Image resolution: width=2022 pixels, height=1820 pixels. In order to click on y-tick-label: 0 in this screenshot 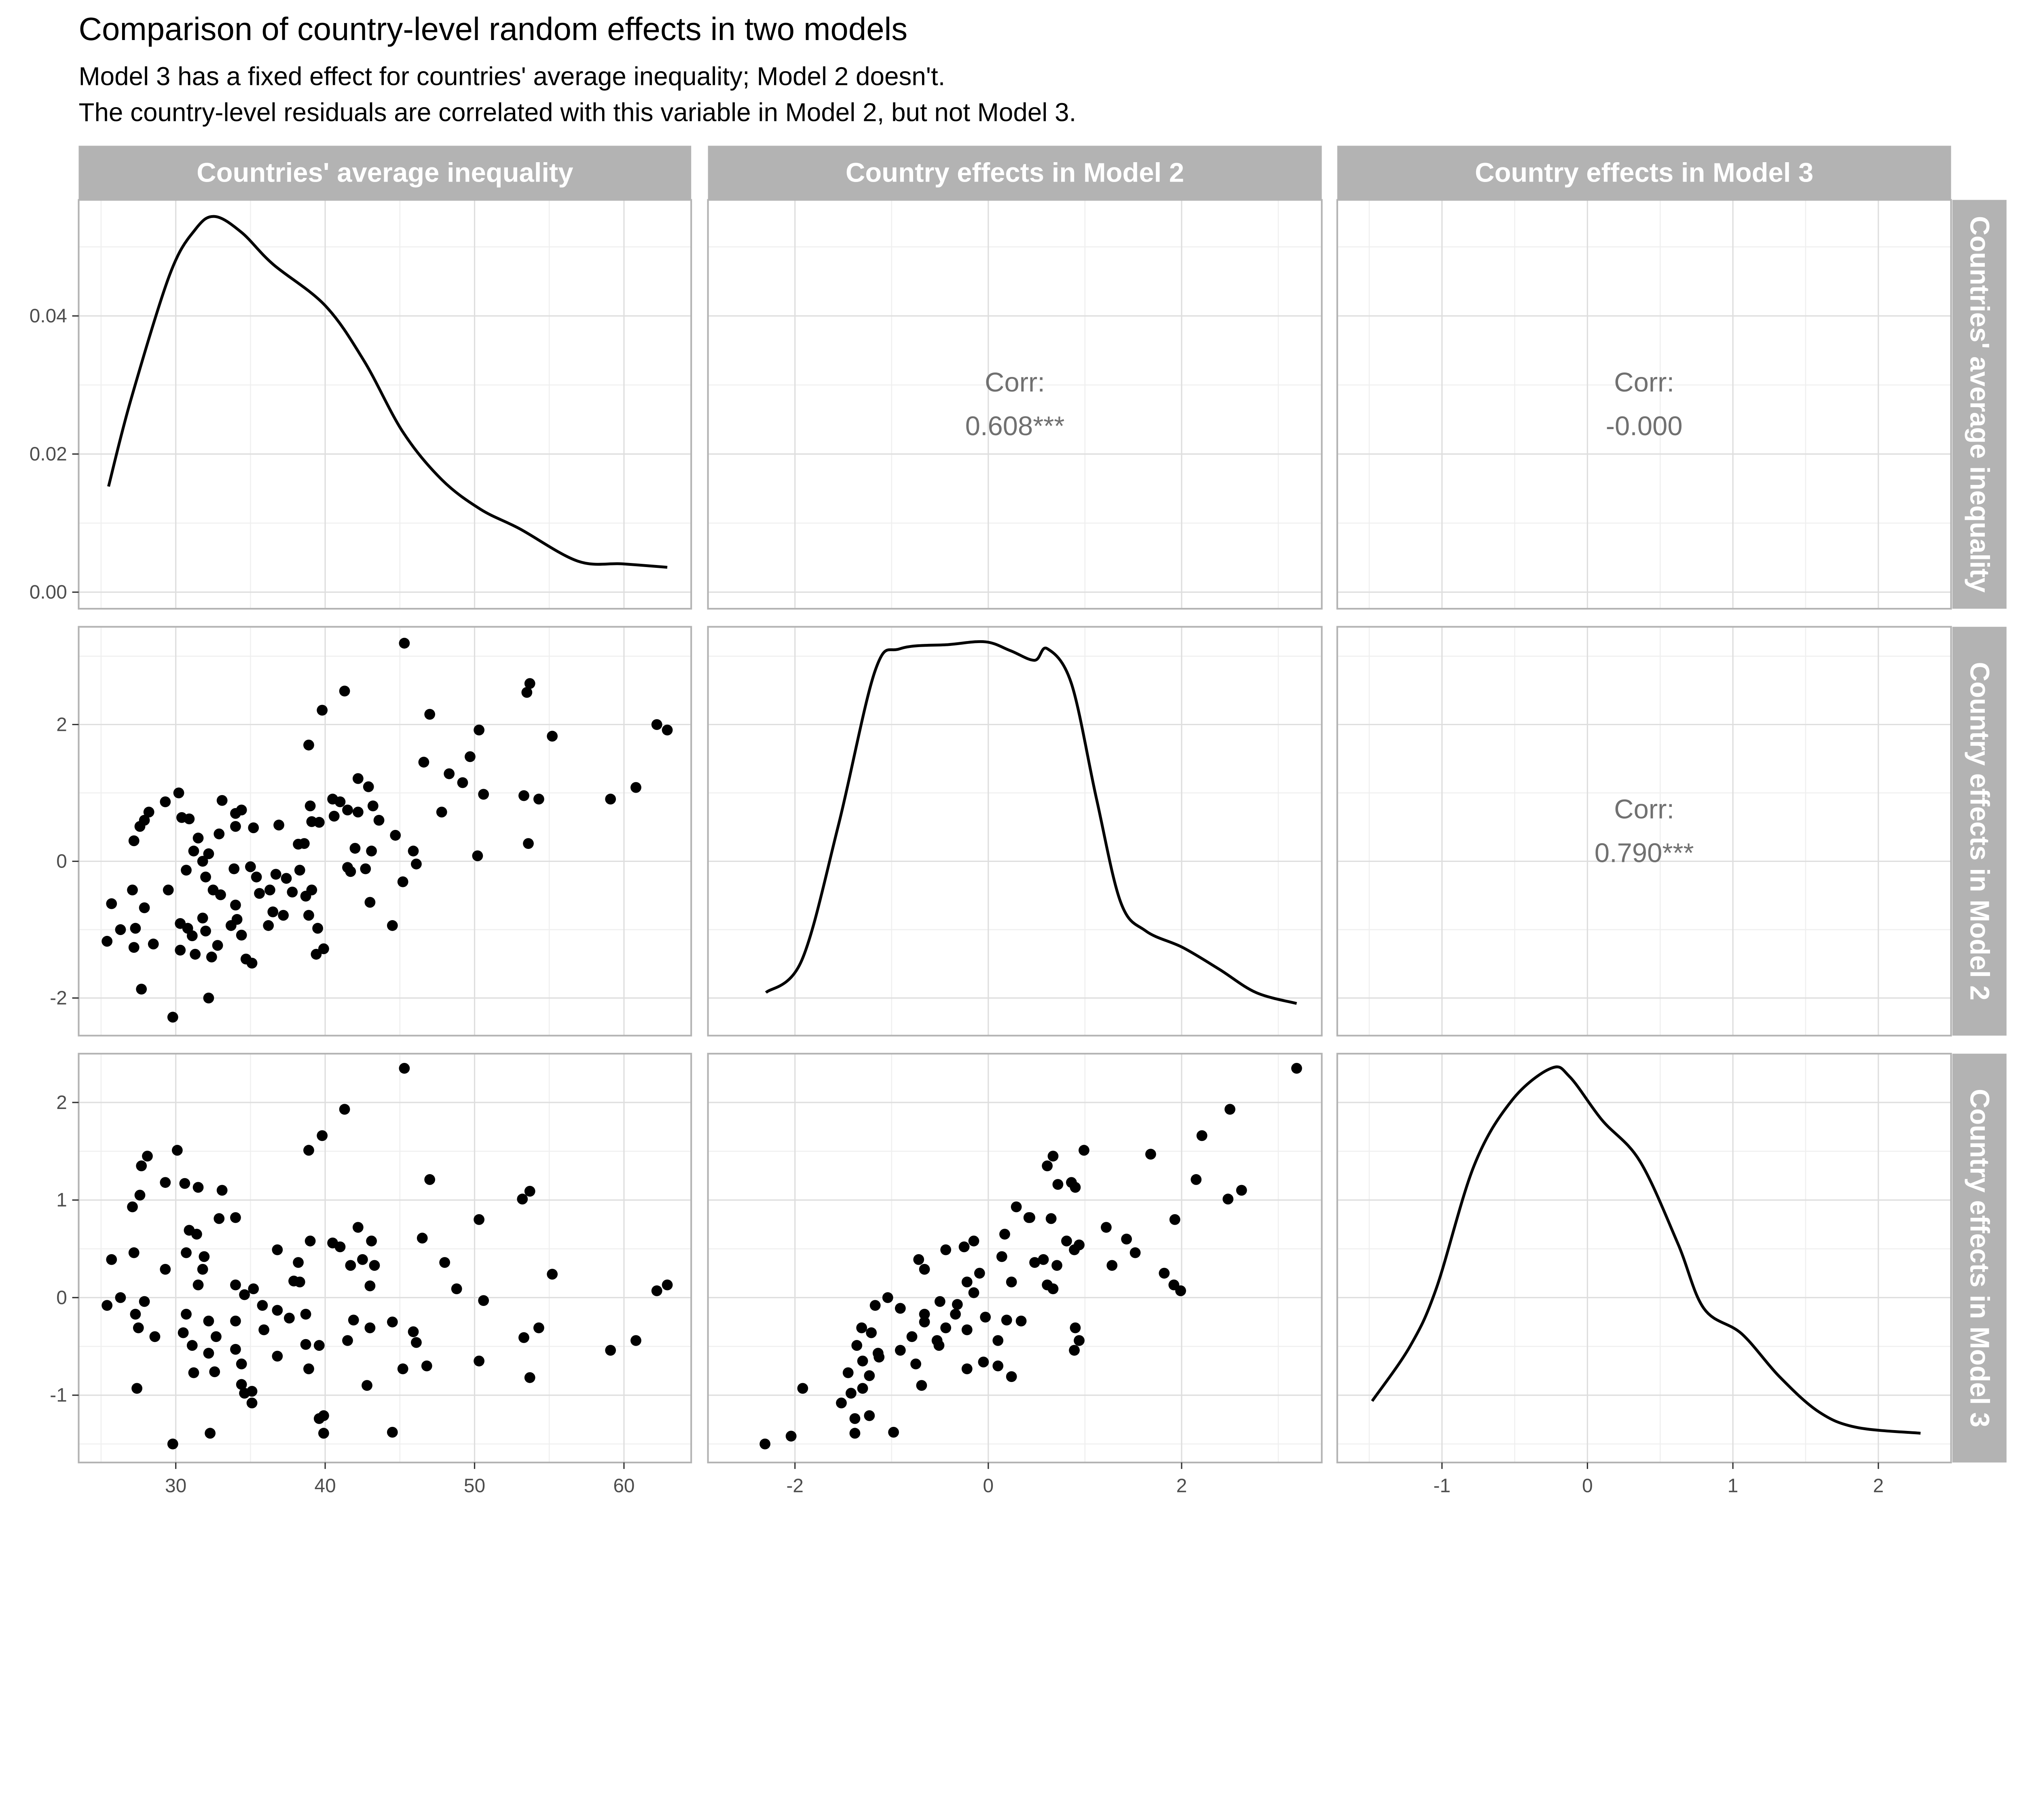, I will do `click(61, 861)`.